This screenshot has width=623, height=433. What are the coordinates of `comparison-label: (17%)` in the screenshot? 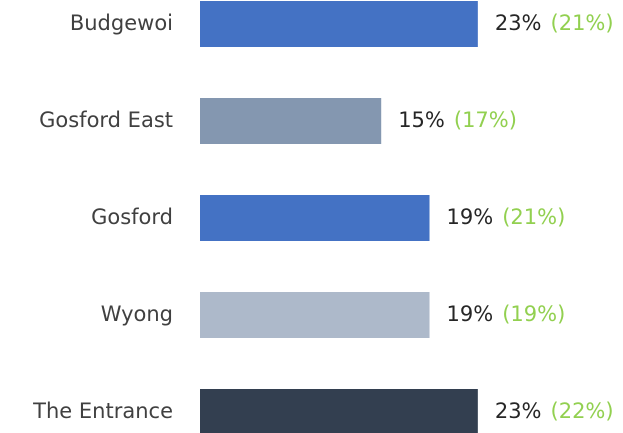 It's located at (485, 120).